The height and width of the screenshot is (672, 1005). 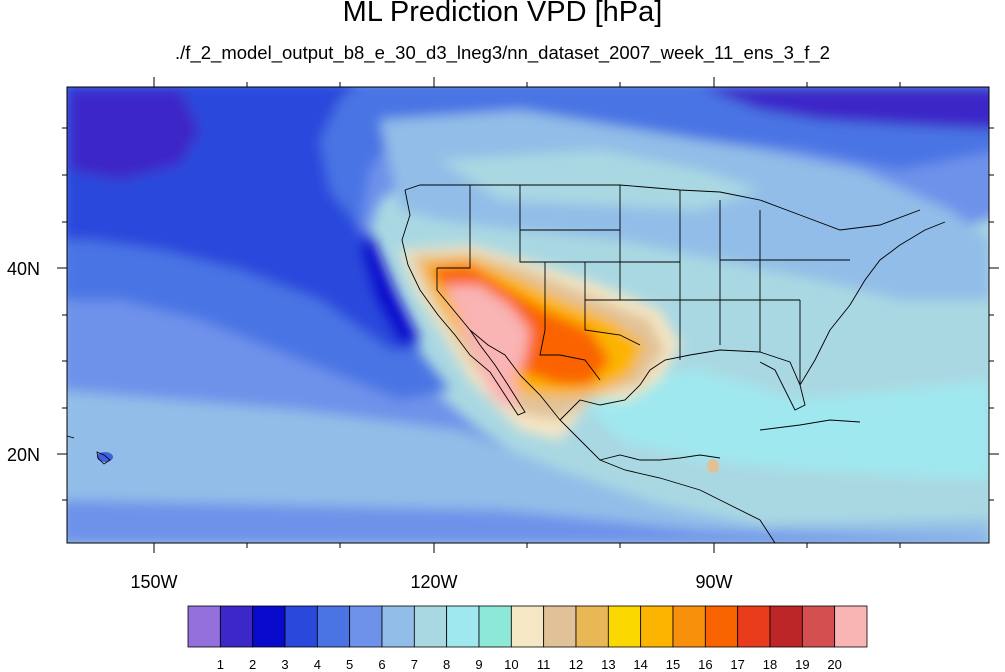 I want to click on colorbar-label: 15, so click(x=673, y=664).